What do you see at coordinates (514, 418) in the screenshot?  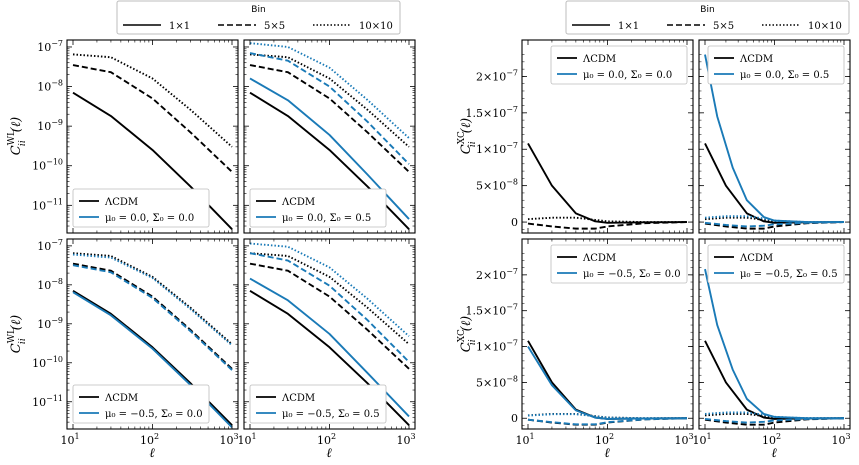 I see `y-tick-label: 0` at bounding box center [514, 418].